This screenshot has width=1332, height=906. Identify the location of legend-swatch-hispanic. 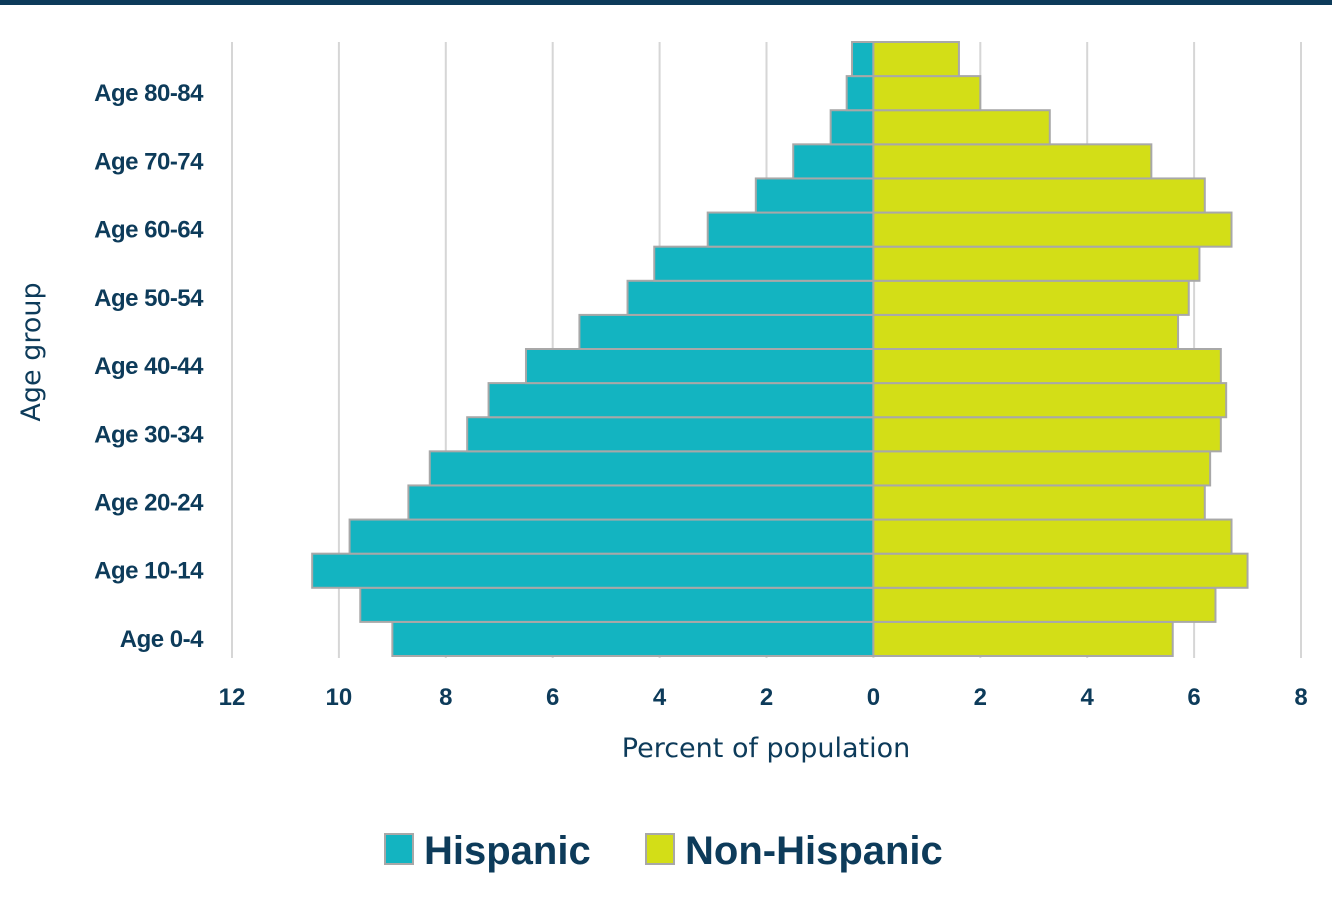
(399, 849).